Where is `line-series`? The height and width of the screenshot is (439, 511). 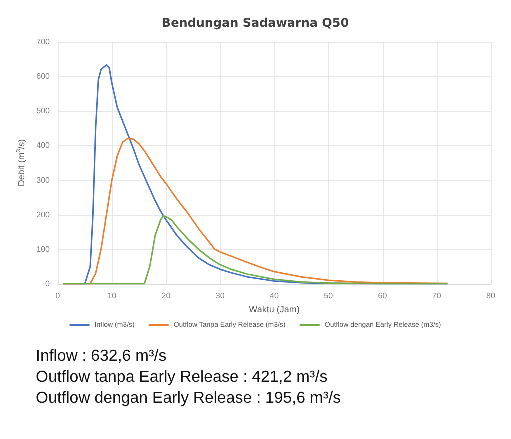
line-series is located at coordinates (255, 250).